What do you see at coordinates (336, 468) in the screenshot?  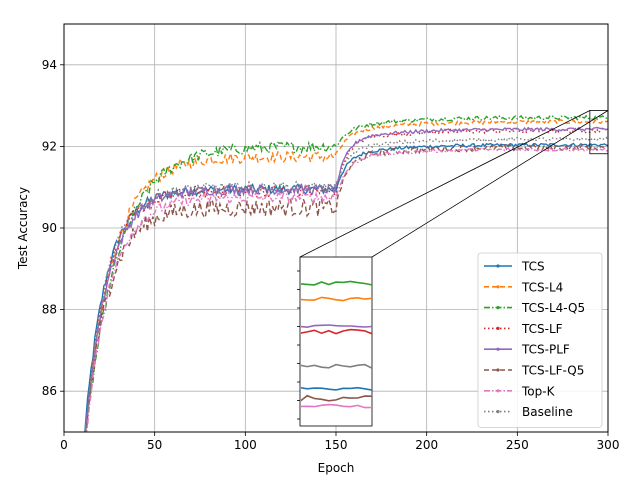 I see `x-axis-label: Epoch` at bounding box center [336, 468].